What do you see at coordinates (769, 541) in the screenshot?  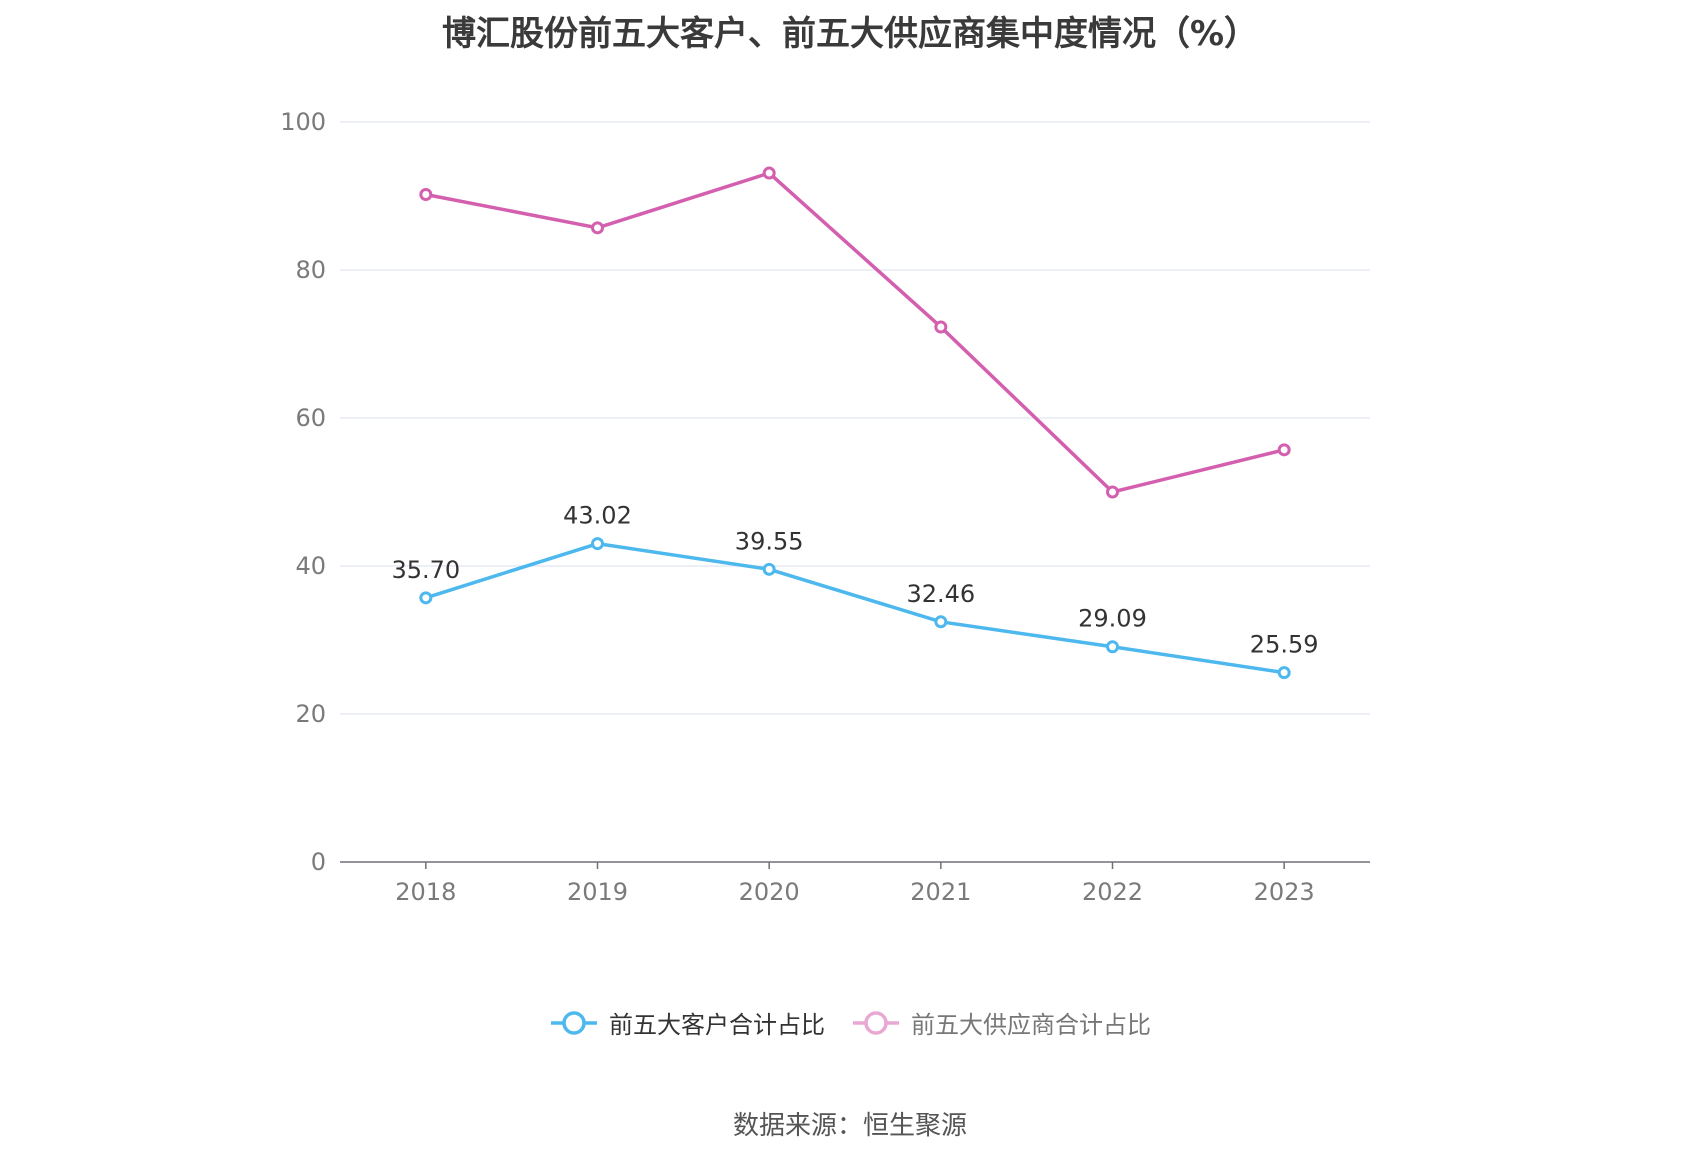 I see `data-label: 39.55` at bounding box center [769, 541].